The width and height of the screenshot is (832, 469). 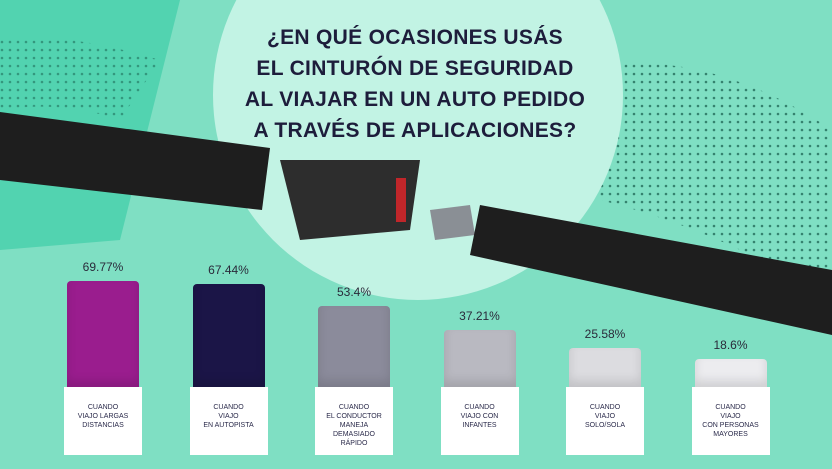 What do you see at coordinates (605, 334) in the screenshot?
I see `value-label: 25.58%` at bounding box center [605, 334].